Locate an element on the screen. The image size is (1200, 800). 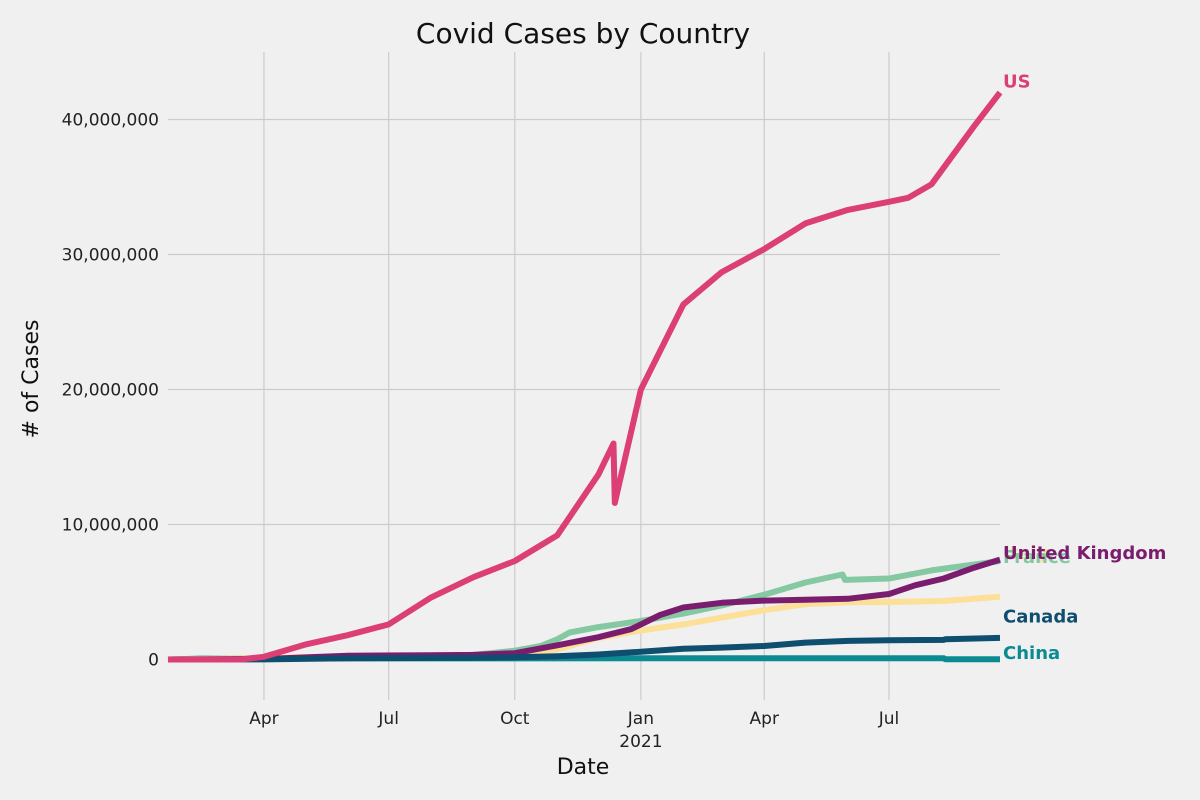
y-axis-label: # of Cases is located at coordinates (31, 379).